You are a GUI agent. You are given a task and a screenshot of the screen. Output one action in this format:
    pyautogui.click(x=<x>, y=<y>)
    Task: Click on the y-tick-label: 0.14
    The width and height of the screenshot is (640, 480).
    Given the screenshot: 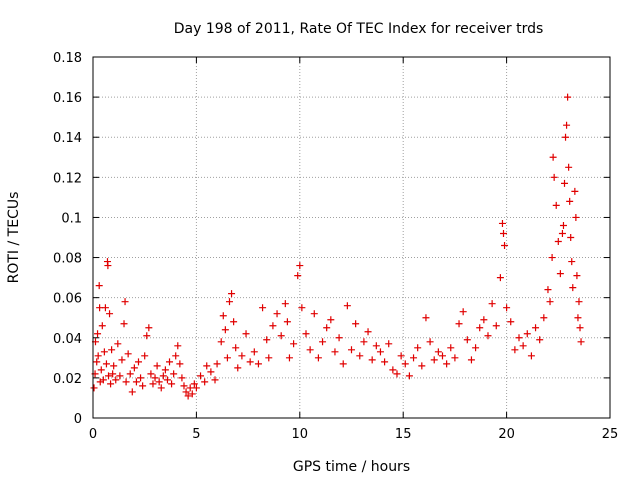 What is the action you would take?
    pyautogui.click(x=67, y=138)
    